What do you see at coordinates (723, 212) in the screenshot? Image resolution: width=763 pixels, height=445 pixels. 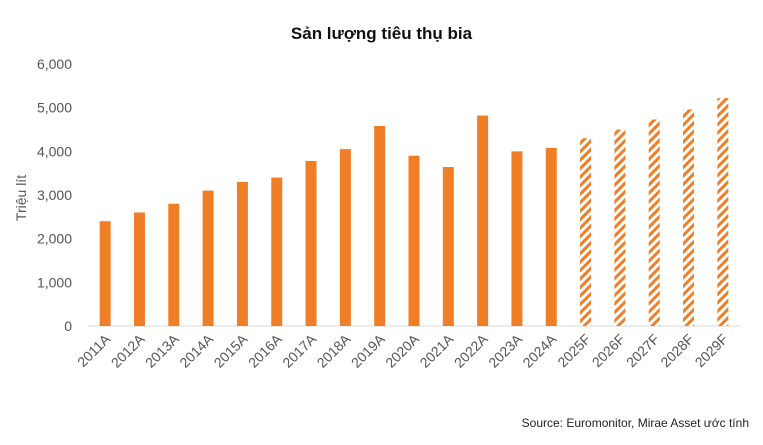 I see `bar-forecast-2029F` at bounding box center [723, 212].